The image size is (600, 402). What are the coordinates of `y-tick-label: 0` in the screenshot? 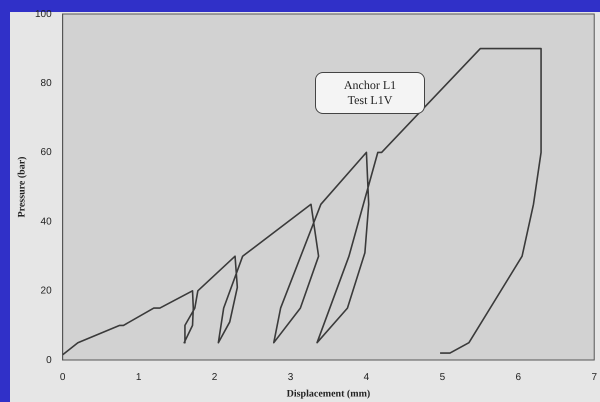 It's located at (49, 360).